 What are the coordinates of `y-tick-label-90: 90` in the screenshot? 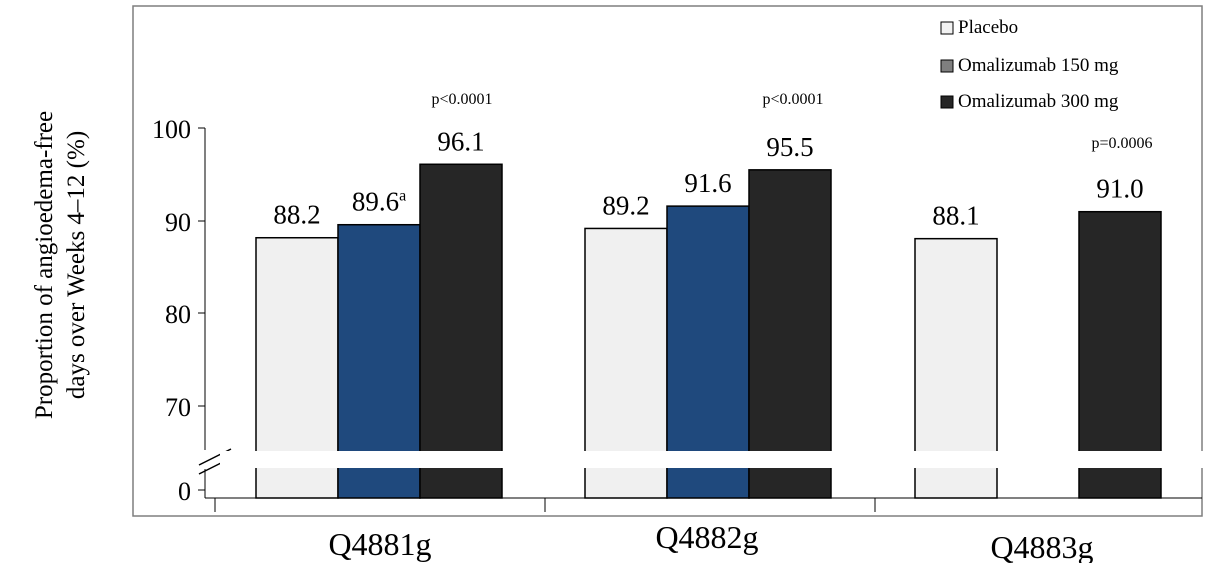 It's located at (178, 222).